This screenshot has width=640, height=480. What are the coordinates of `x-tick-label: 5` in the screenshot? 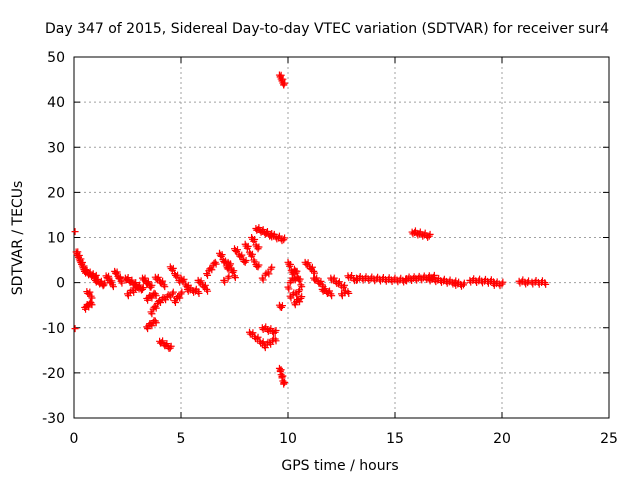 It's located at (181, 439).